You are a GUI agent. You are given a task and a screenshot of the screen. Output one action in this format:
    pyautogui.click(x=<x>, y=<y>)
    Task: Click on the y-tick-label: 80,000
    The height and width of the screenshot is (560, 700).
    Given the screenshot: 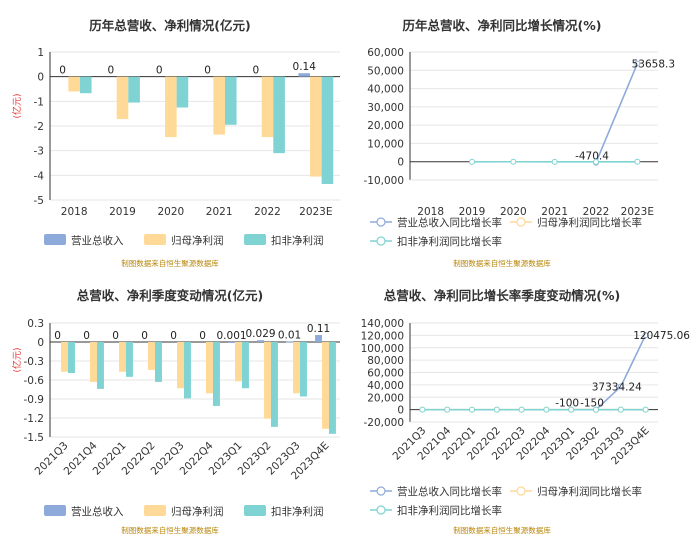 What is the action you would take?
    pyautogui.click(x=385, y=361)
    